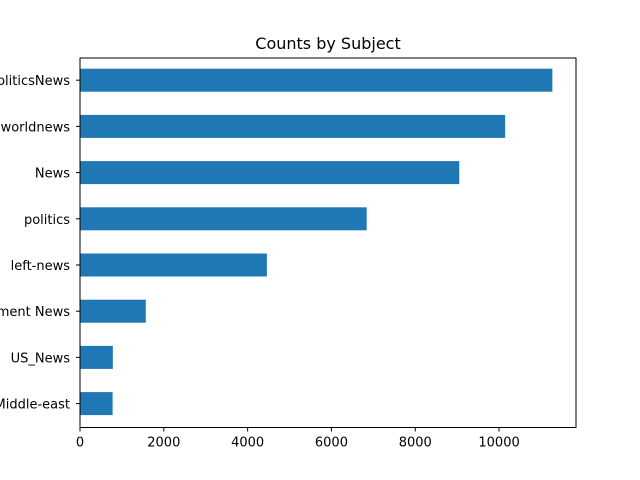 This screenshot has width=640, height=480. What do you see at coordinates (41, 266) in the screenshot?
I see `y-tick-label: left-news` at bounding box center [41, 266].